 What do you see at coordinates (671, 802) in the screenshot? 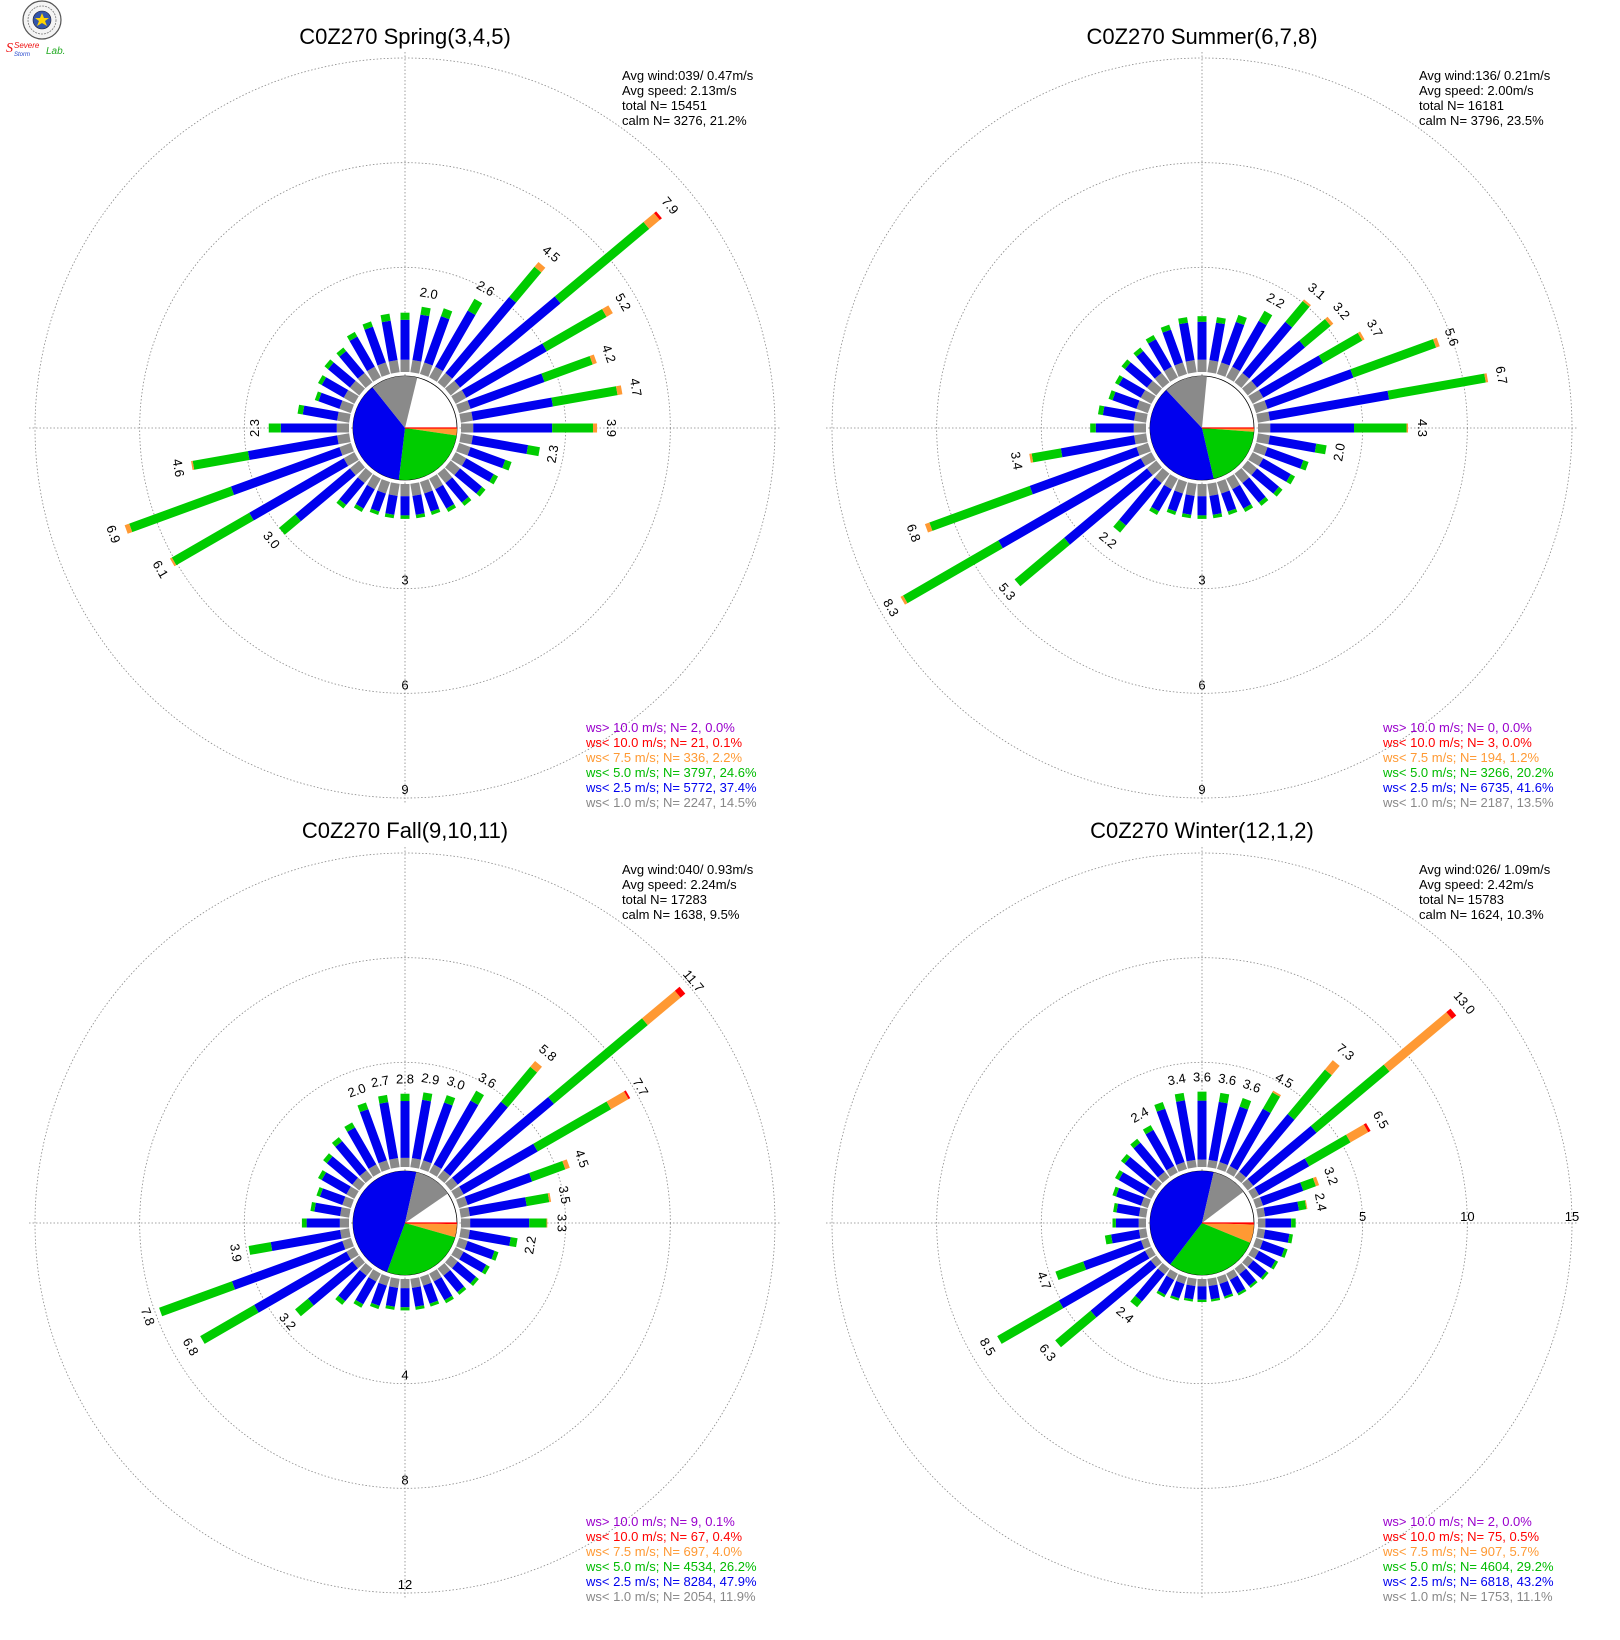
I see `legend-entry: ws< 1.0 m/s; N= 2247, 14.5%` at bounding box center [671, 802].